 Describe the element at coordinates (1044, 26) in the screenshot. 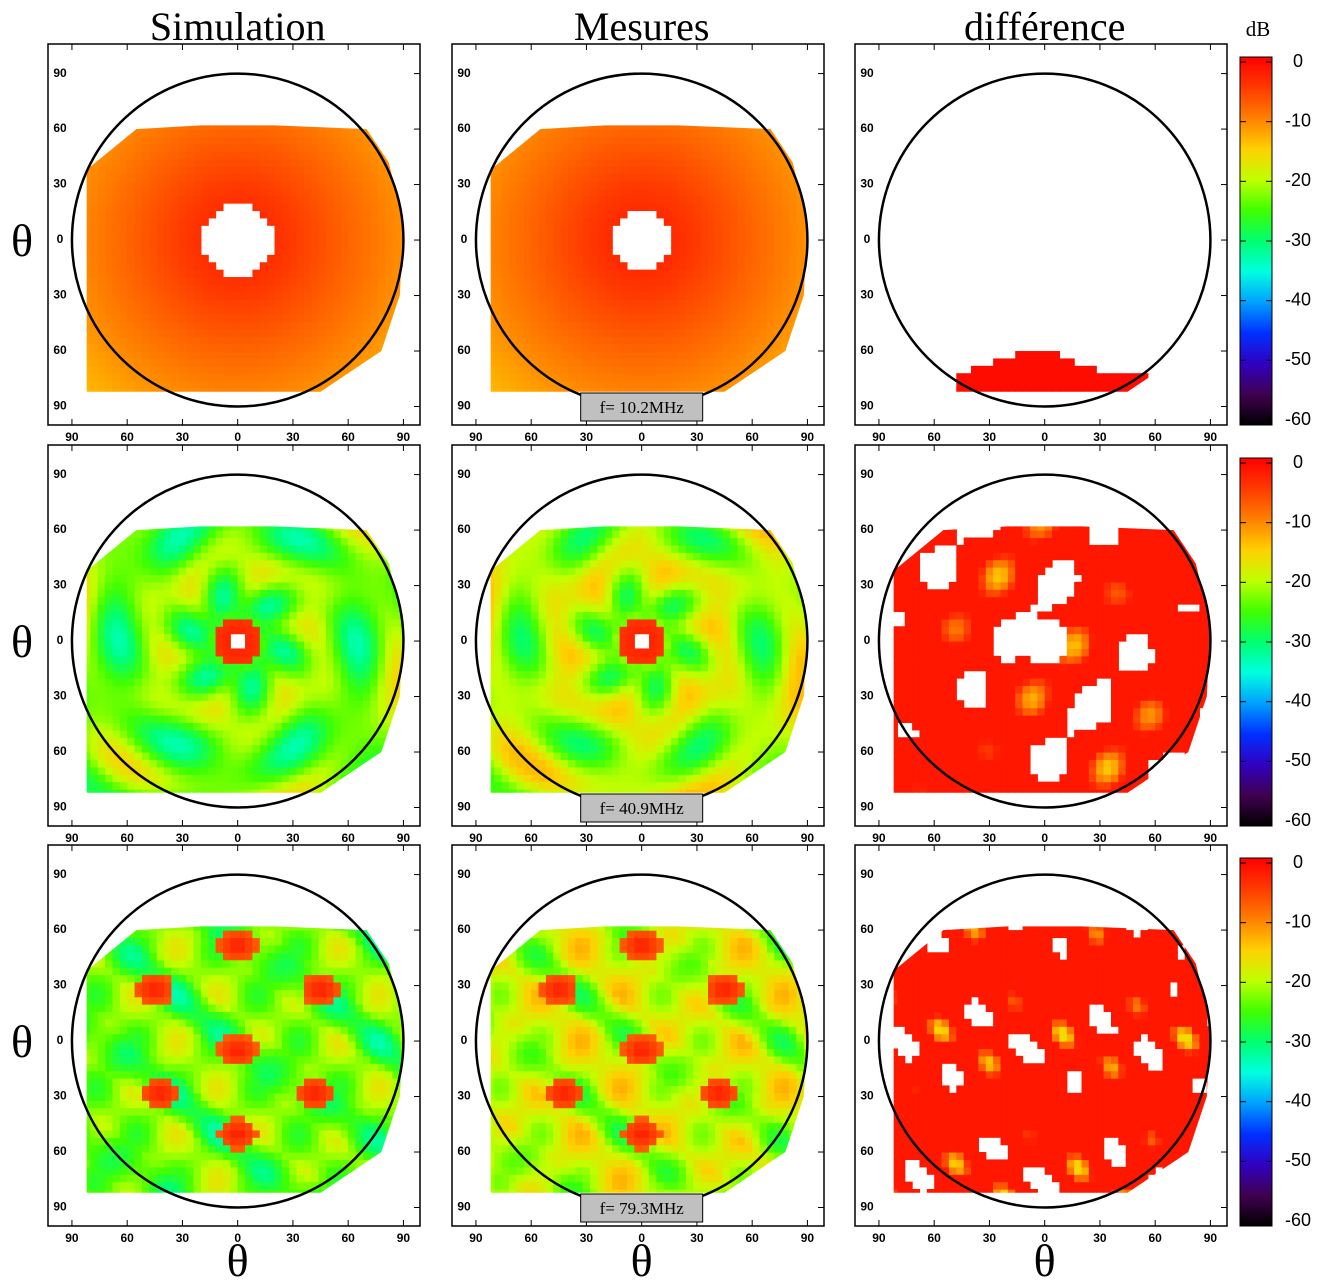

I see `column-title: différence` at that location.